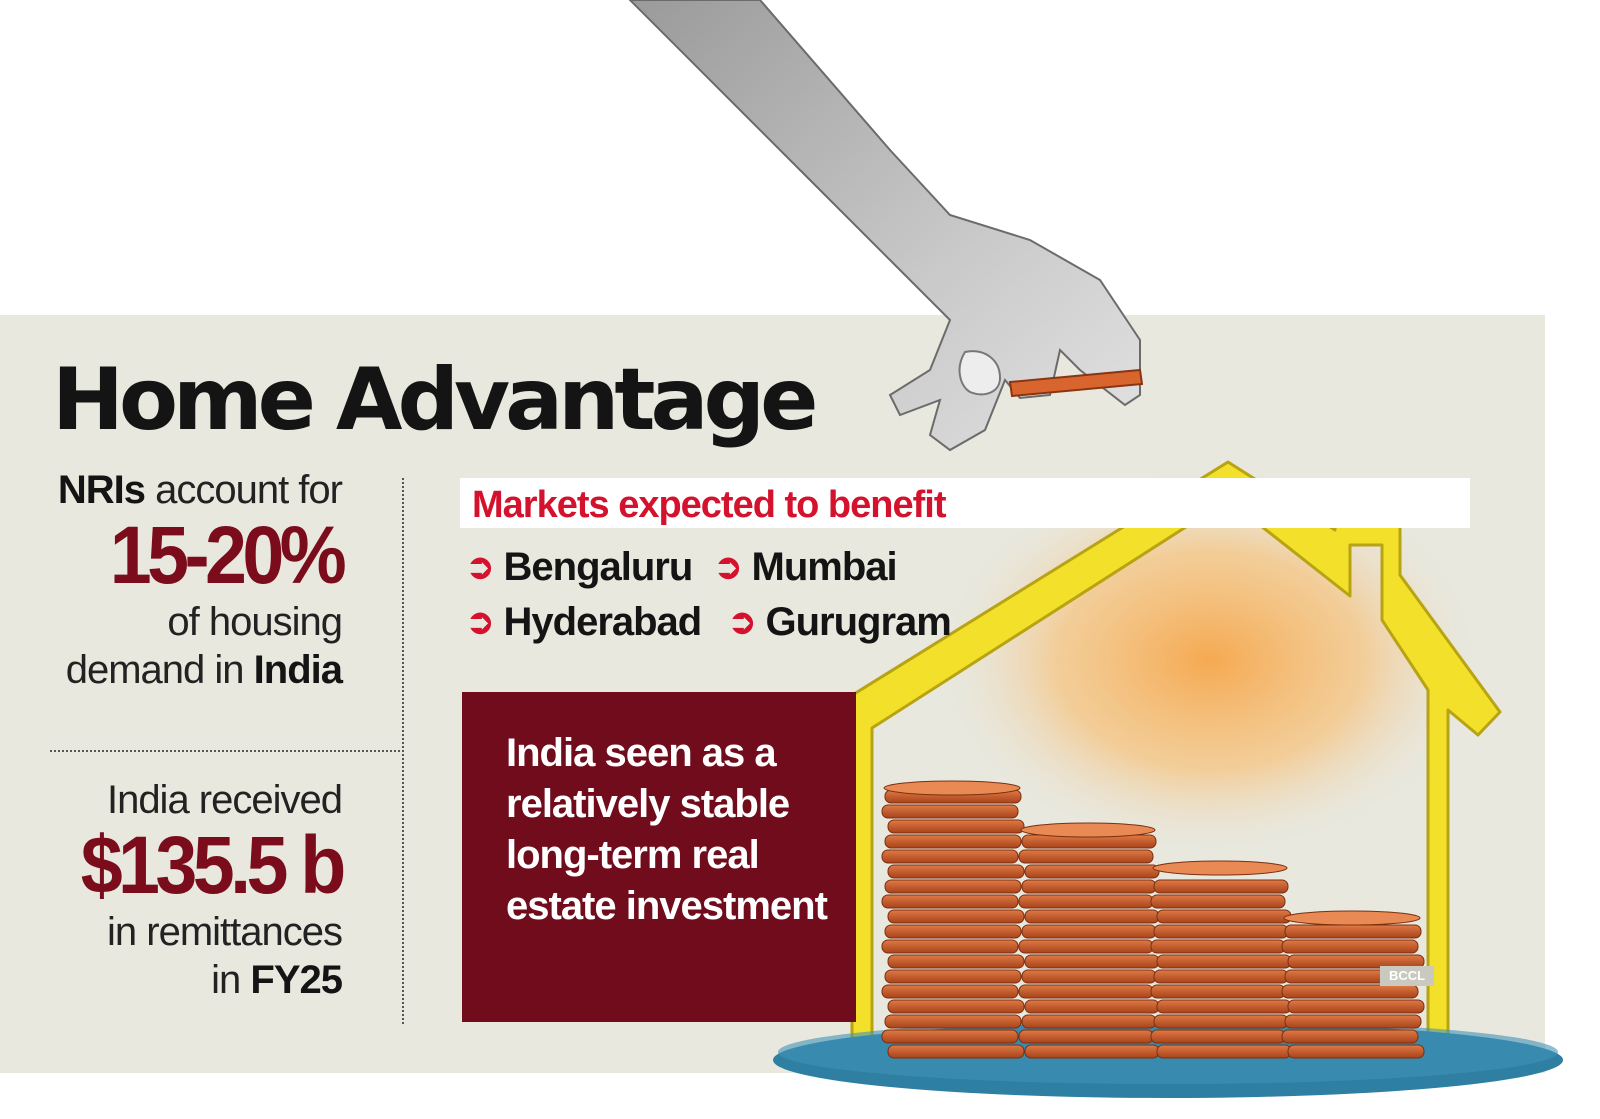 The width and height of the screenshot is (1600, 1119). Describe the element at coordinates (214, 865) in the screenshot. I see `remittance-value: $135.5 b` at that location.